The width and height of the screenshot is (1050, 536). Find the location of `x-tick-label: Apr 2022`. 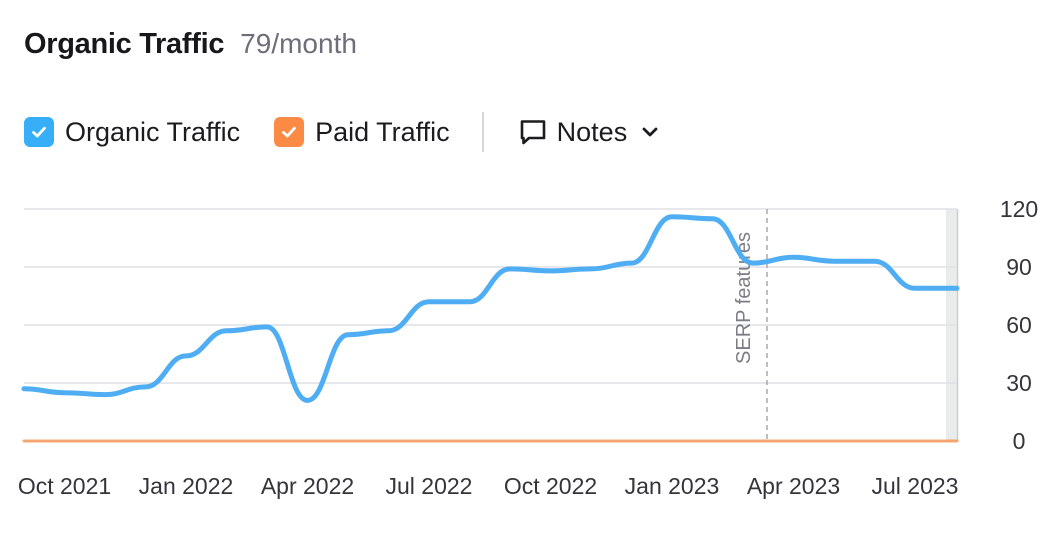

x-tick-label: Apr 2022 is located at coordinates (307, 486).